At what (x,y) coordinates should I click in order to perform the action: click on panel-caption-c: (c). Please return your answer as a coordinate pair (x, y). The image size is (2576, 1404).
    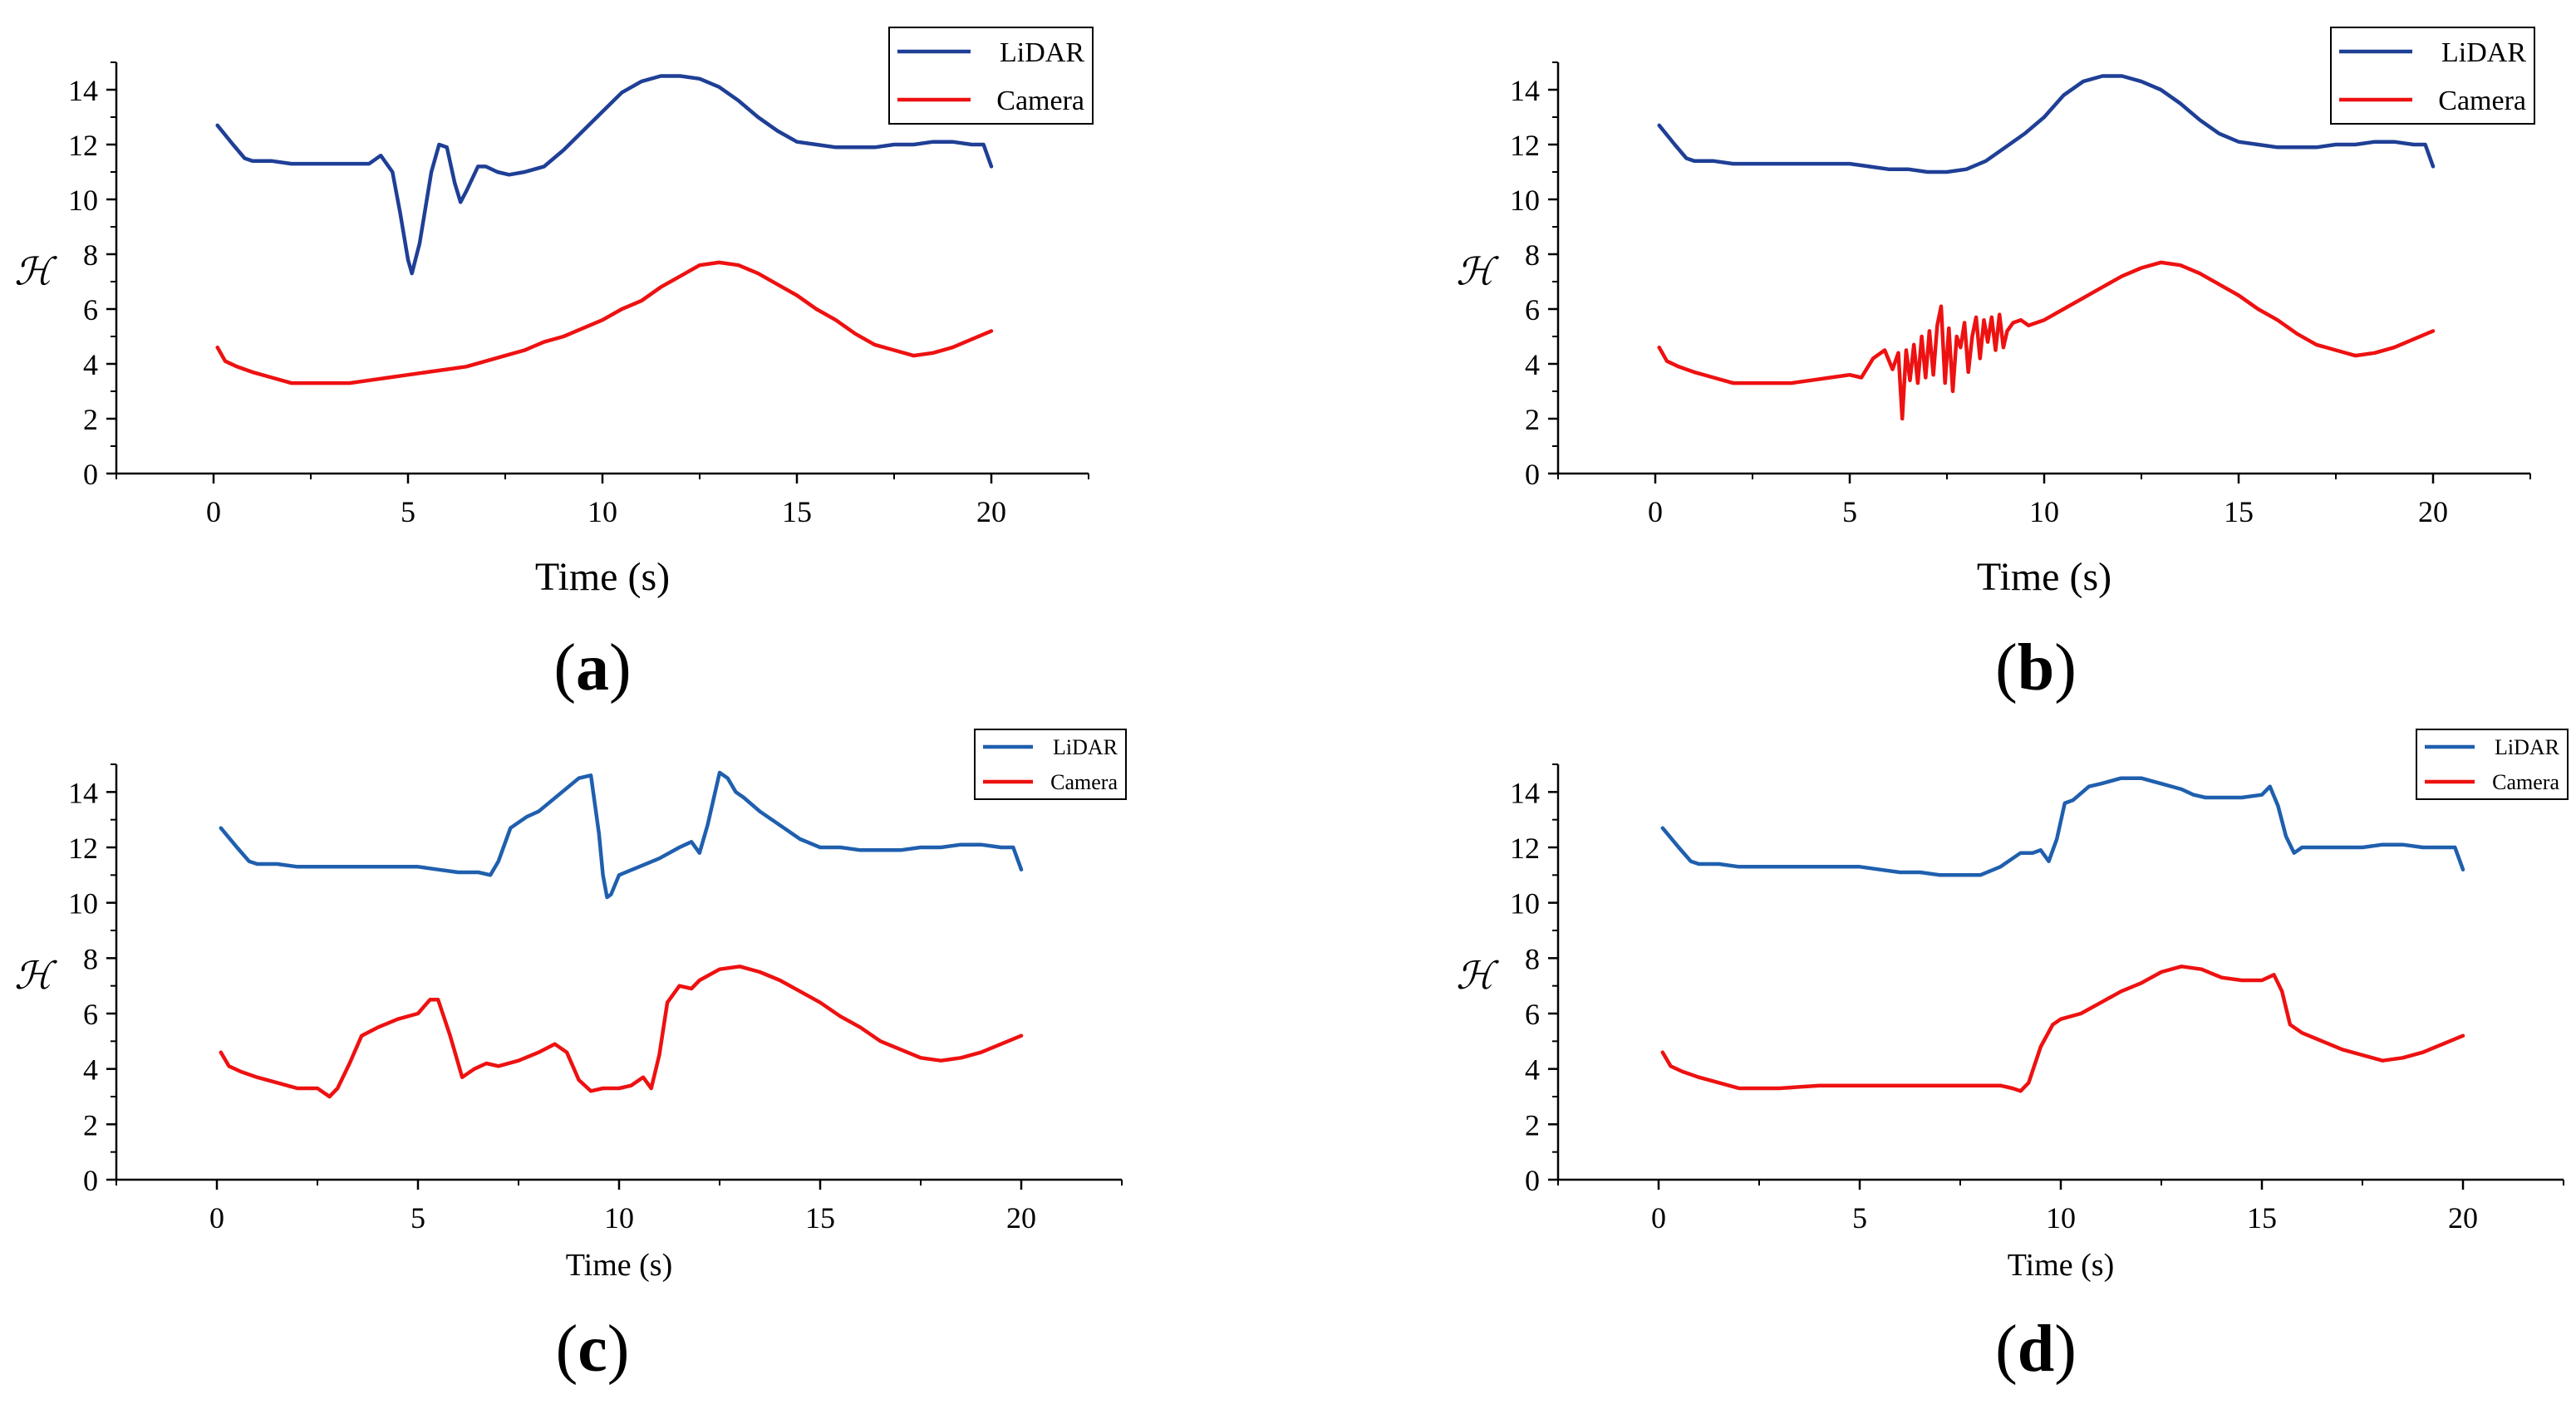
    Looking at the image, I should click on (593, 1350).